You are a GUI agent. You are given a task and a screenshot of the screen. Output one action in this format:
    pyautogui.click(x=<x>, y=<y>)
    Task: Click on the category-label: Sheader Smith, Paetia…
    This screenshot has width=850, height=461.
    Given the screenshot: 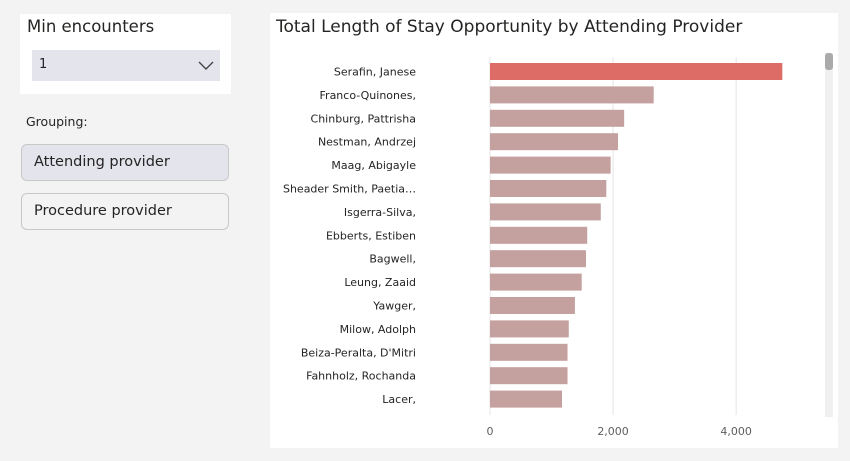 What is the action you would take?
    pyautogui.click(x=349, y=189)
    